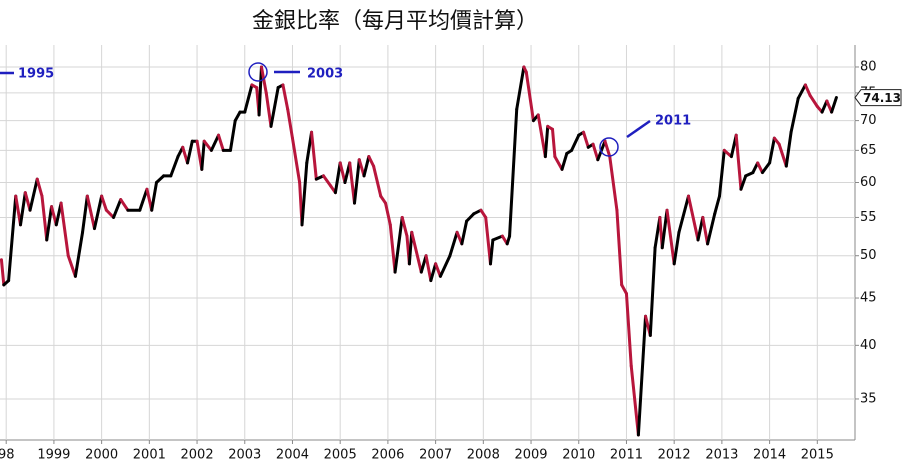 Image resolution: width=902 pixels, height=469 pixels. I want to click on y-tick-label: 50, so click(868, 255).